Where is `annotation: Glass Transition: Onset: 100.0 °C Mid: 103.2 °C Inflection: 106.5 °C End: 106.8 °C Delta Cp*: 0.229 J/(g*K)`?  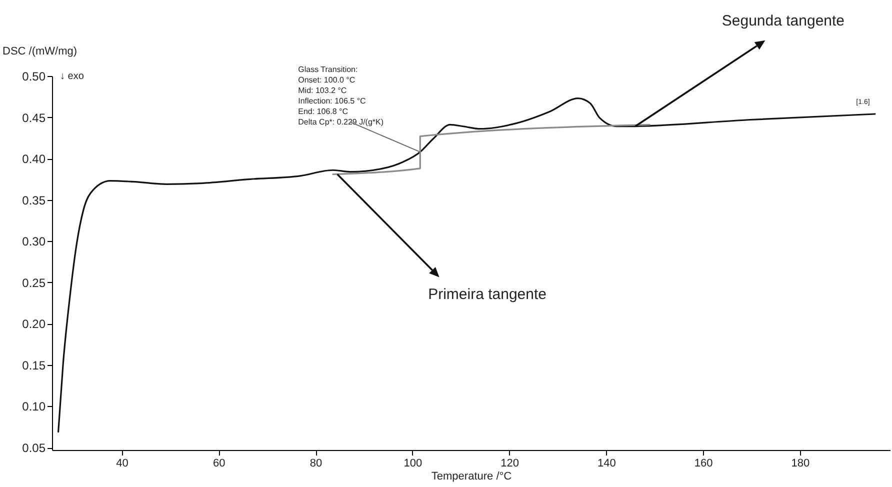
annotation: Glass Transition: Onset: 100.0 °C Mid: 103.2 °C Inflection: 106.5 °C End: 106.8 °C Delta Cp*: 0.229 J/(g*K) is located at coordinates (341, 95).